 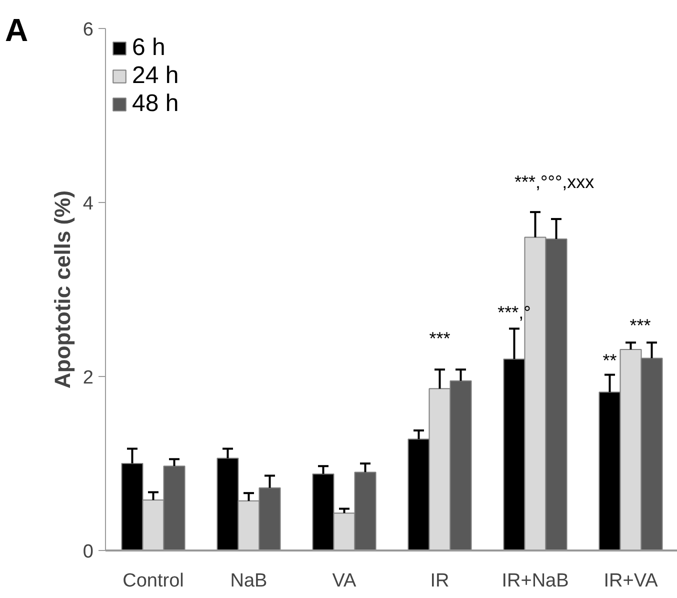 I want to click on legend-label: 48 h, so click(x=155, y=104).